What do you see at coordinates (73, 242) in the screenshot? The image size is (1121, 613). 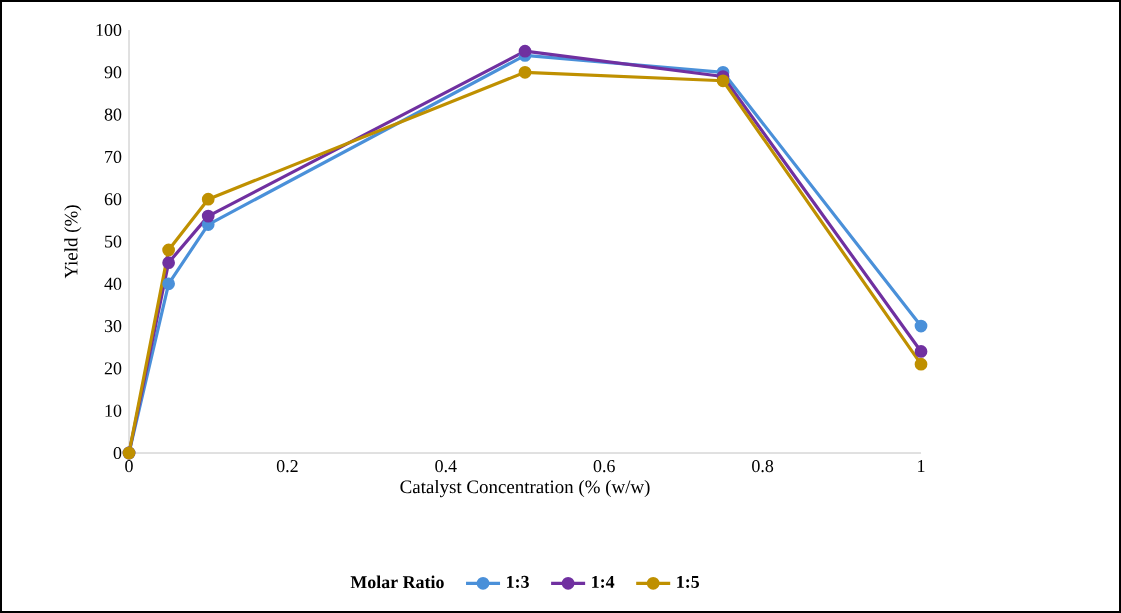 I see `y-axis-title: Yield (%)` at bounding box center [73, 242].